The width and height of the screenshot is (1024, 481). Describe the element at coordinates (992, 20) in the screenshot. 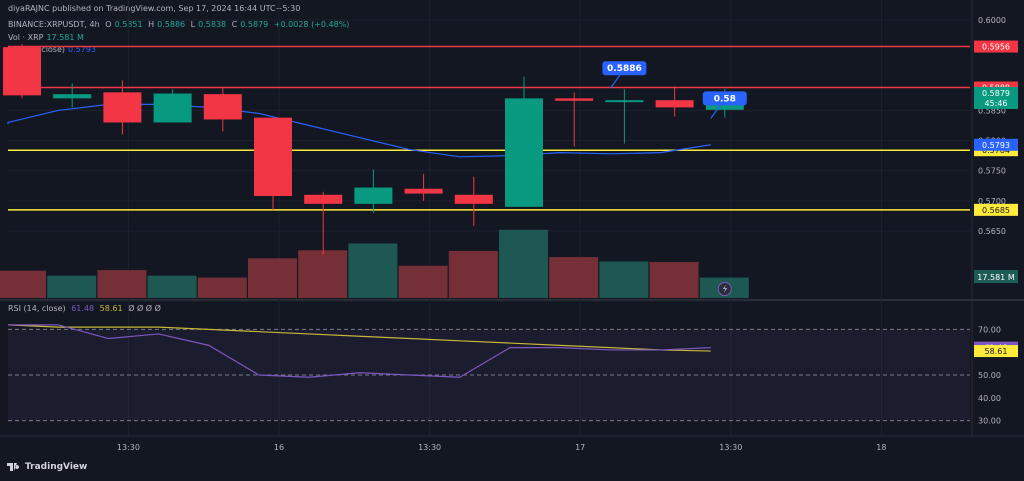

I see `price-tick-label: 0.6000` at that location.